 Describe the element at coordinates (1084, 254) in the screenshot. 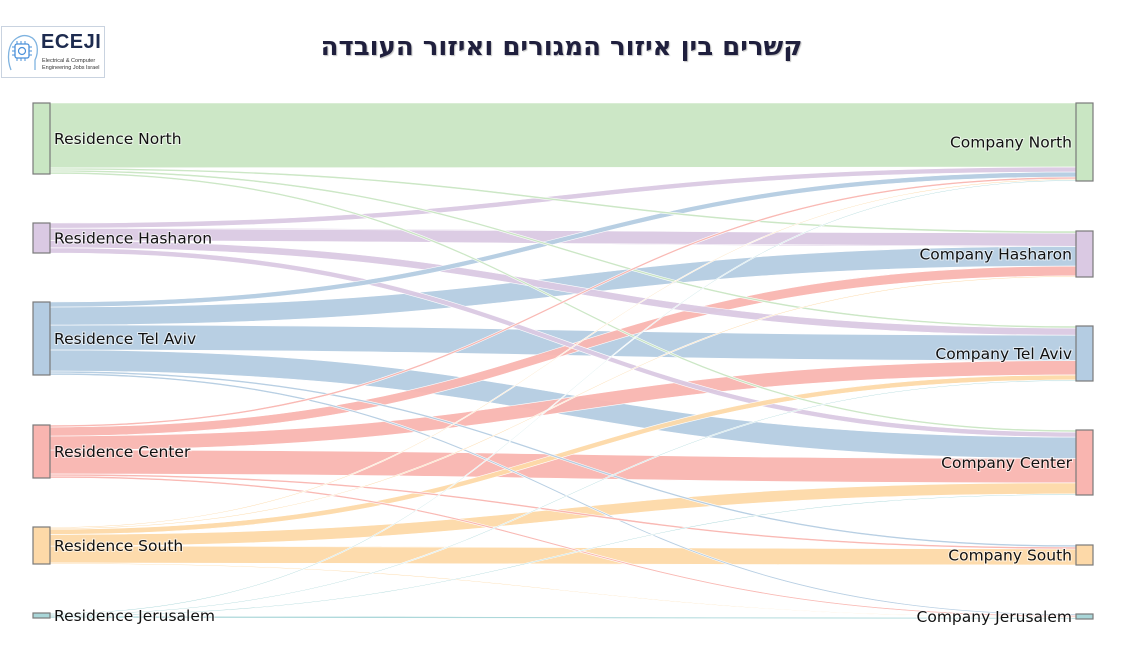

I see `target-node-ch` at that location.